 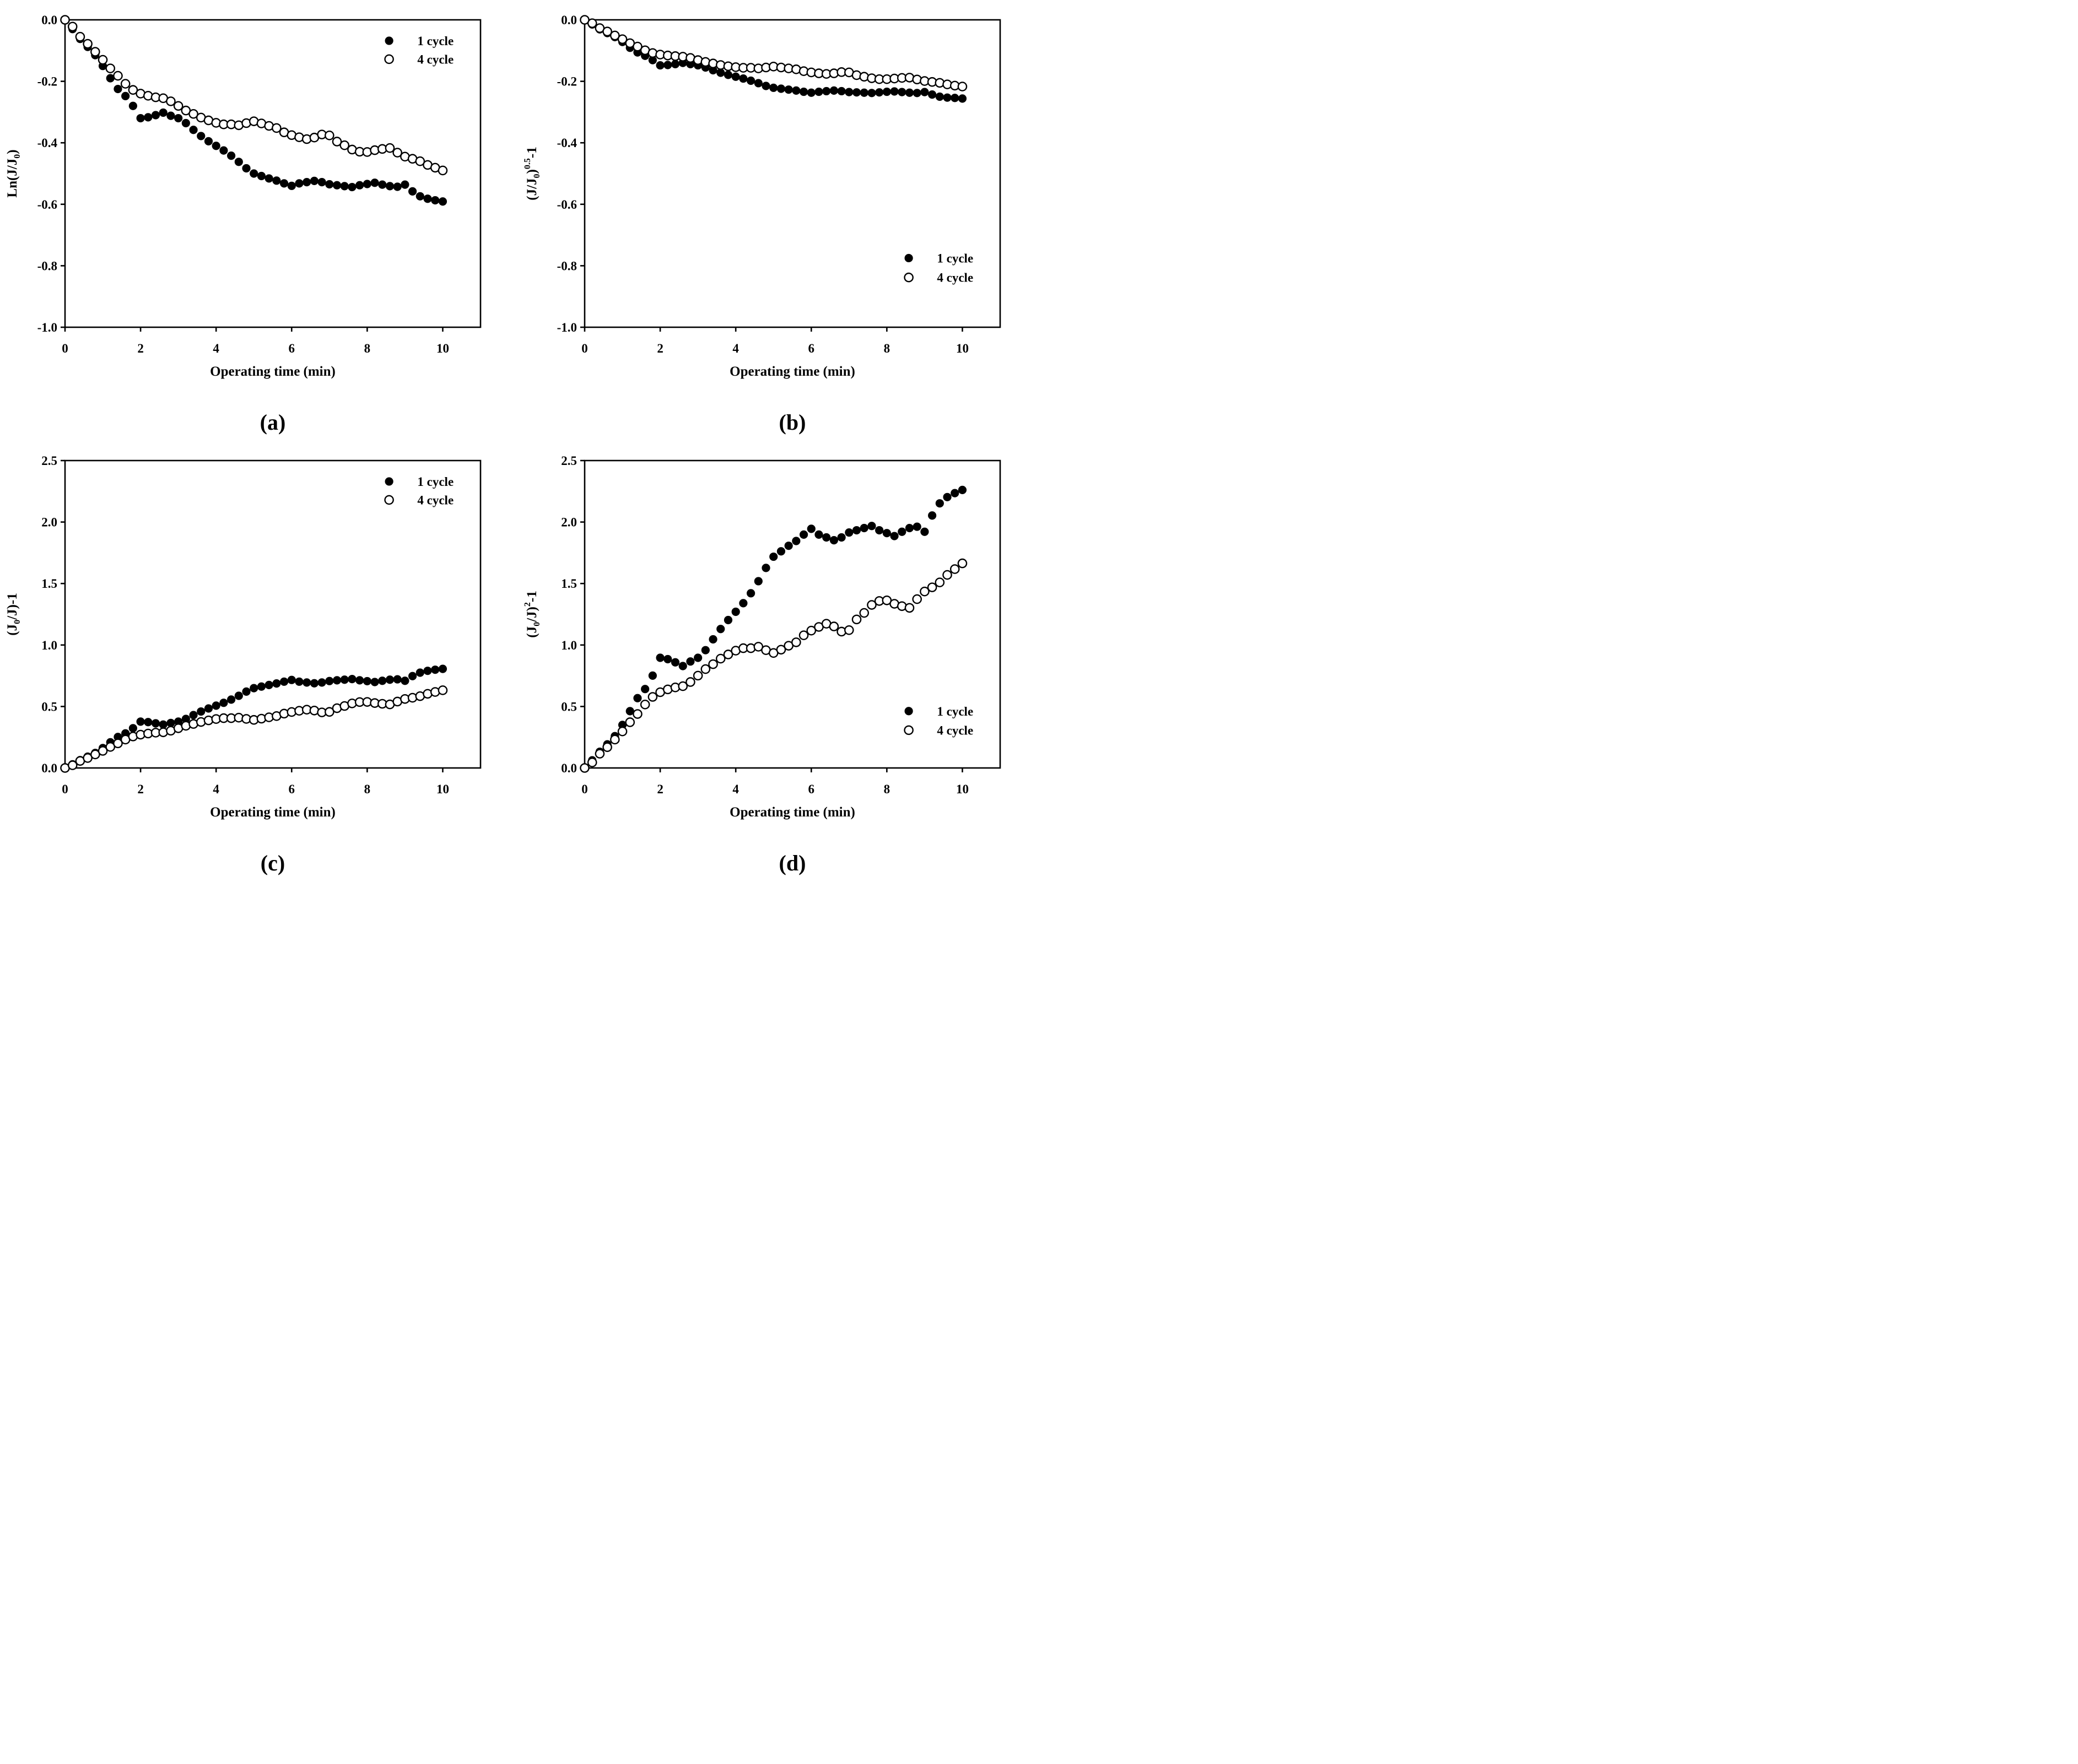 I want to click on legend-item-4-cycle: 4 cycle, so click(x=938, y=278).